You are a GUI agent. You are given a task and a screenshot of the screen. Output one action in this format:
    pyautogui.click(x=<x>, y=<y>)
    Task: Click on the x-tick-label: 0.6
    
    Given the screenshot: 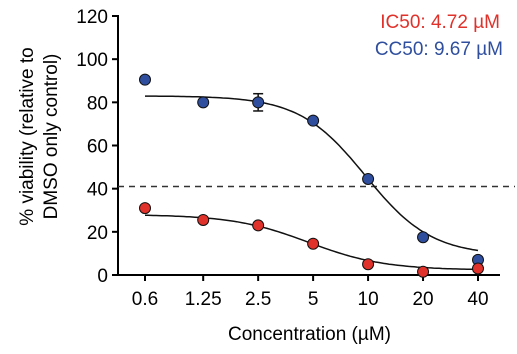 What is the action you would take?
    pyautogui.click(x=145, y=299)
    